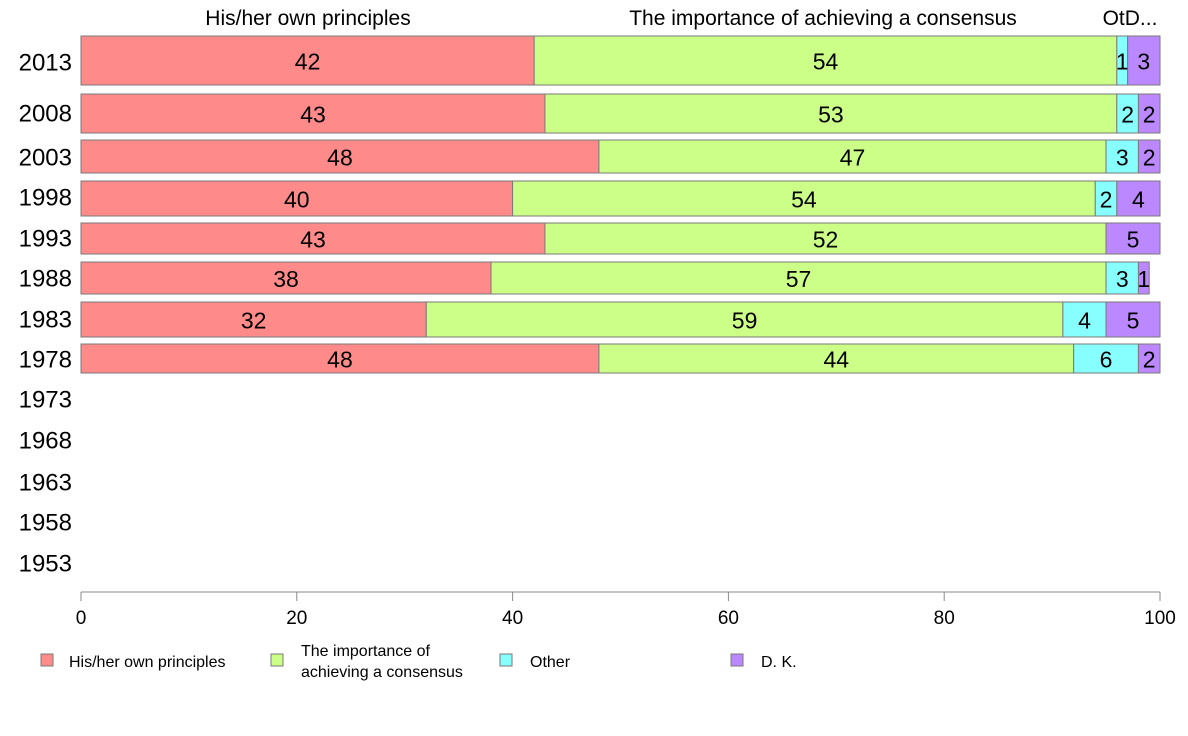 Image resolution: width=1188 pixels, height=736 pixels. I want to click on year-label: 1988, so click(45, 279).